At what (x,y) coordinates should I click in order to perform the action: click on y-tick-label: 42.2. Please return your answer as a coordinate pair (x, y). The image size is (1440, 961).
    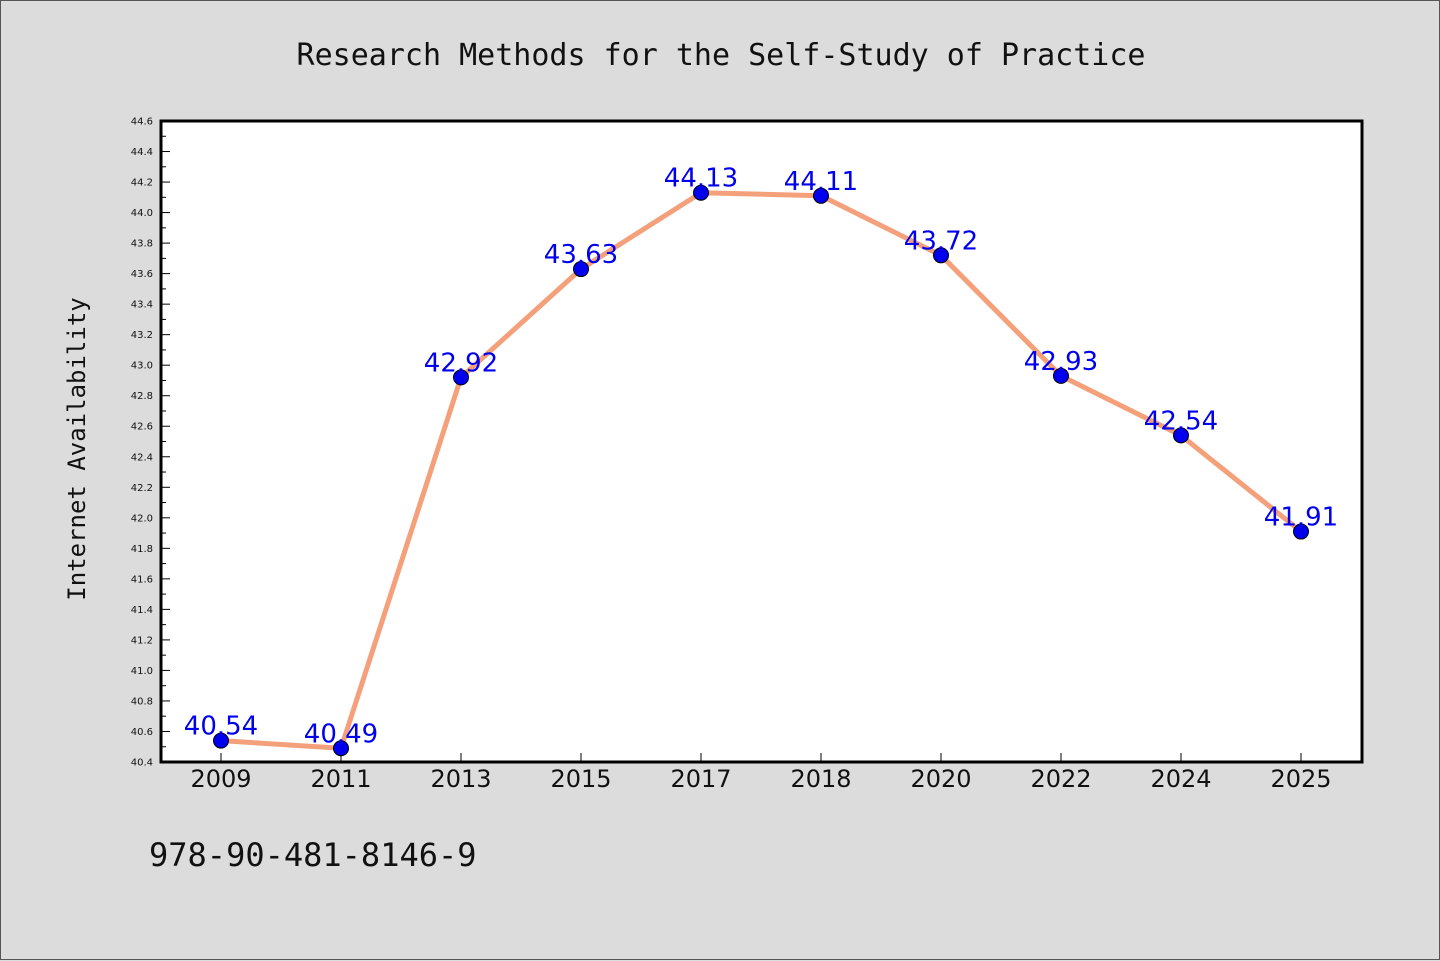
    Looking at the image, I should click on (142, 488).